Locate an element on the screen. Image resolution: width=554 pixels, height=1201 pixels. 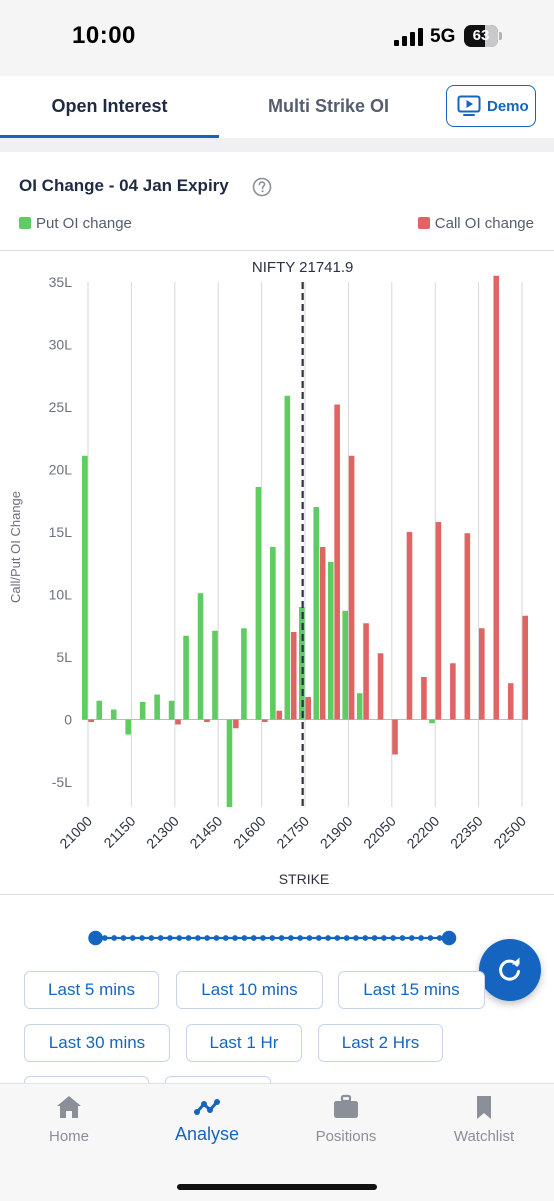
time-slider is located at coordinates (273, 938).